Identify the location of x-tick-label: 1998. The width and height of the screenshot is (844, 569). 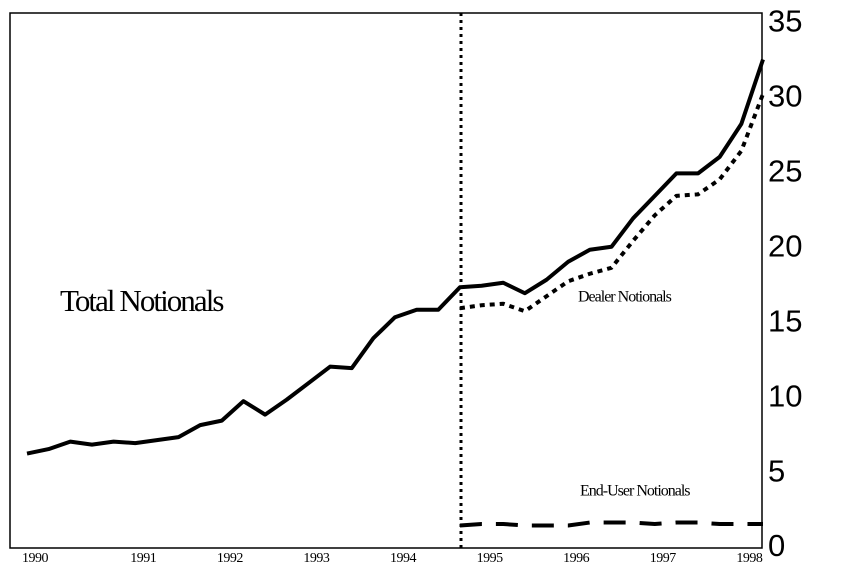
(749, 558).